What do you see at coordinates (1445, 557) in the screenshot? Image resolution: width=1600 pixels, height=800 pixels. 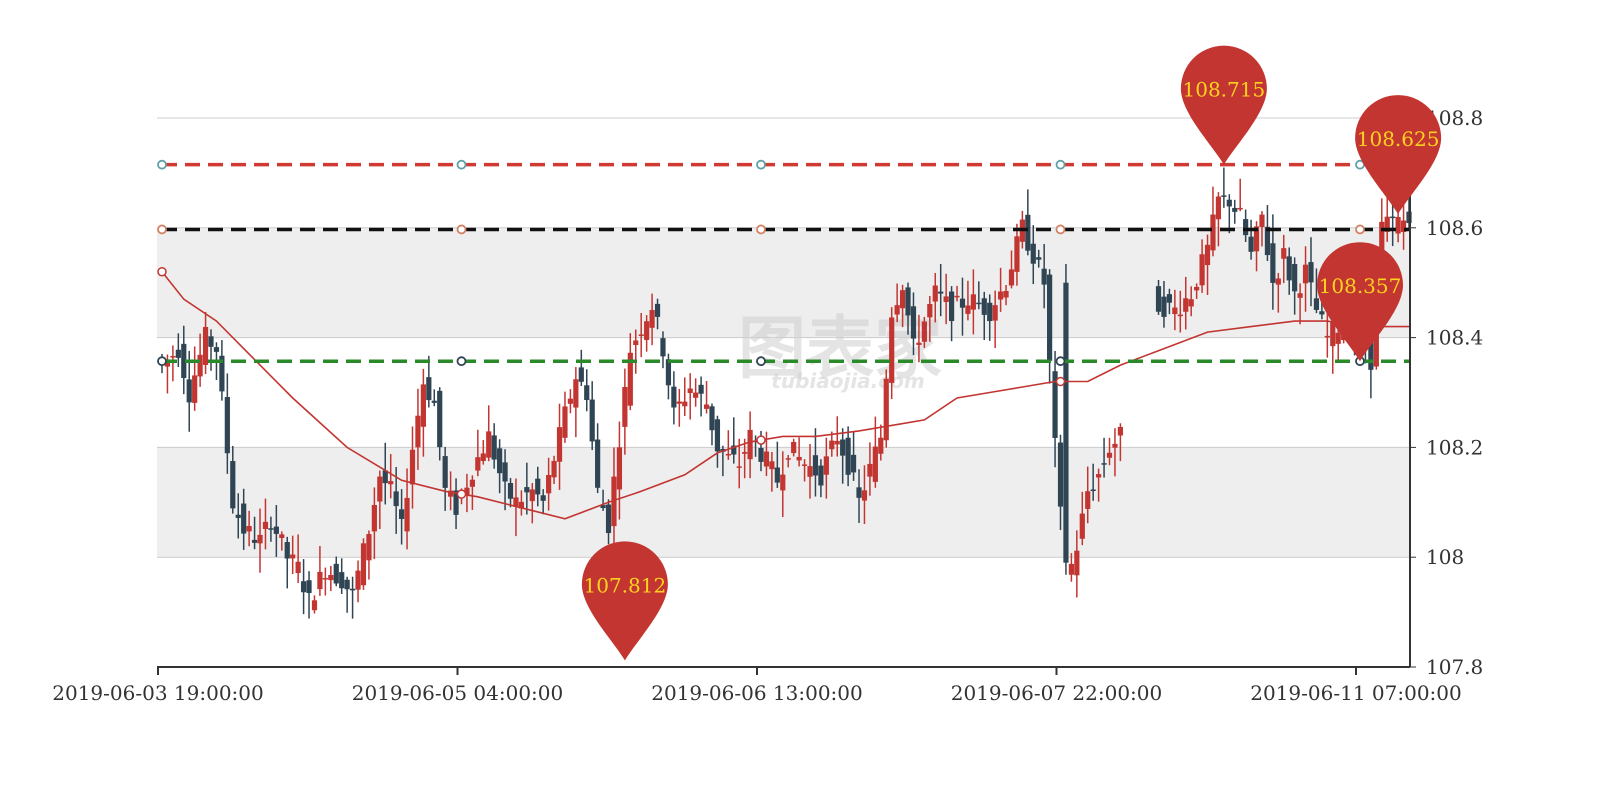 I see `y-tick-label-1: 108` at bounding box center [1445, 557].